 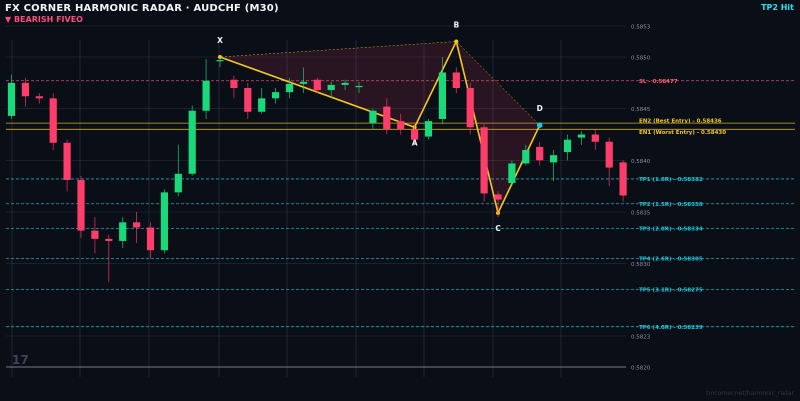 What do you see at coordinates (456, 41) in the screenshot?
I see `pattern-point-b` at bounding box center [456, 41].